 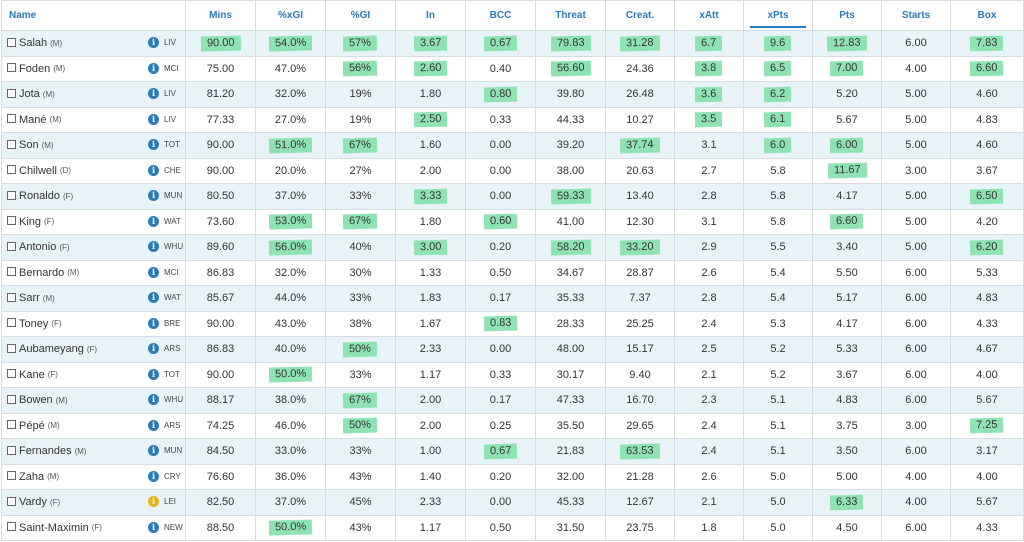 What do you see at coordinates (93, 221) in the screenshot?
I see `player-name-cell: King (F) i WAT` at bounding box center [93, 221].